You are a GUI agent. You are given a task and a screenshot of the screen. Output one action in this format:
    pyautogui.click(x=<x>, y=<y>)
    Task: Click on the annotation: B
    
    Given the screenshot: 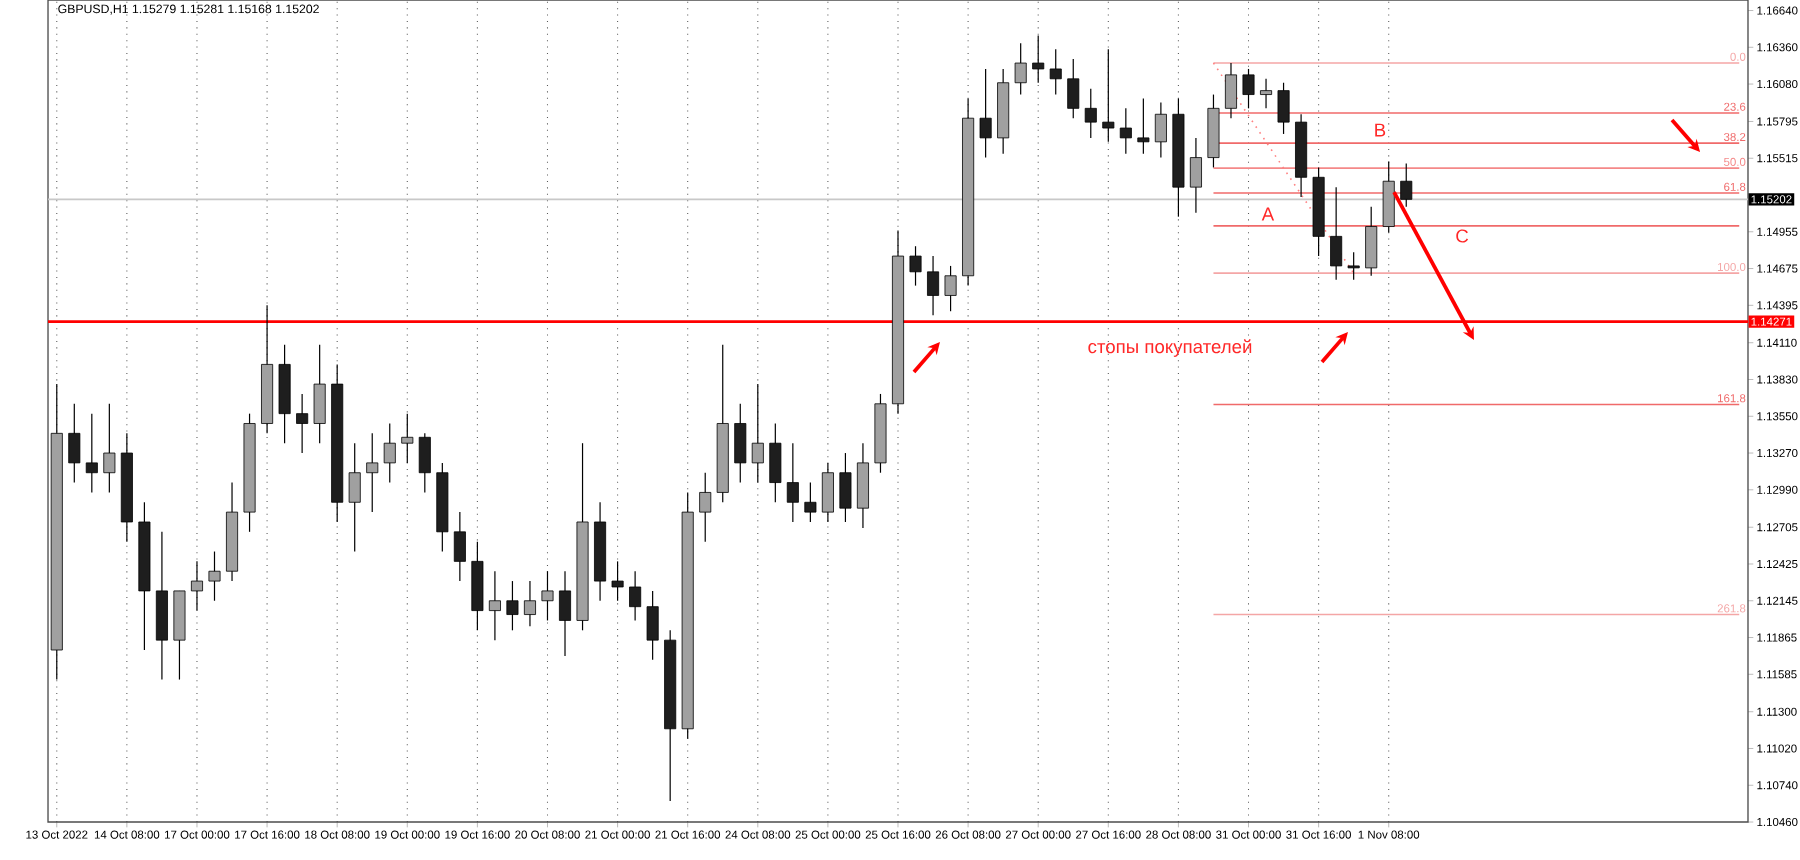 What is the action you would take?
    pyautogui.click(x=1380, y=130)
    